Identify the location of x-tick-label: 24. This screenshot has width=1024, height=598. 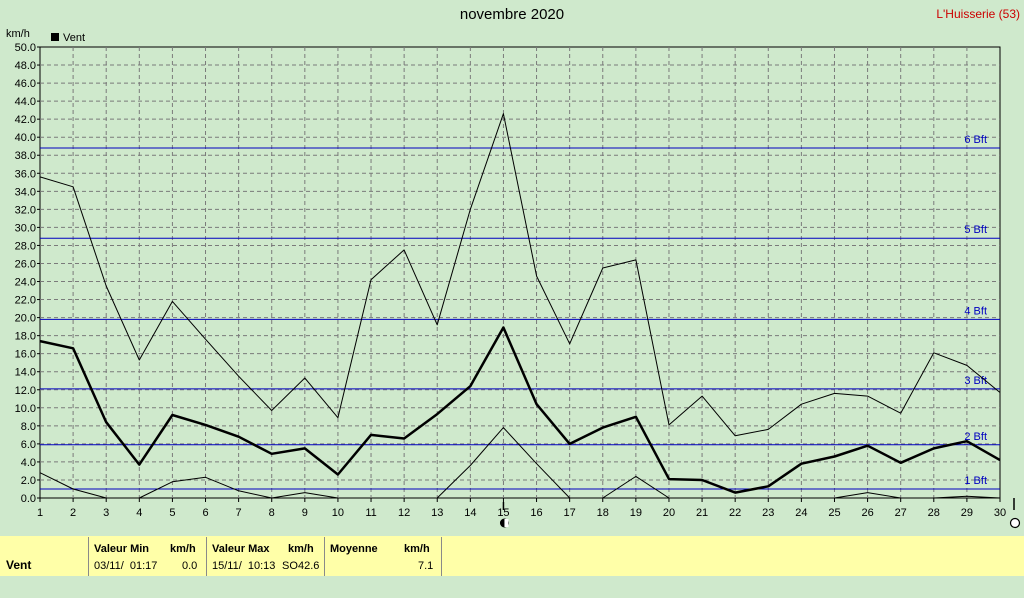
(801, 513).